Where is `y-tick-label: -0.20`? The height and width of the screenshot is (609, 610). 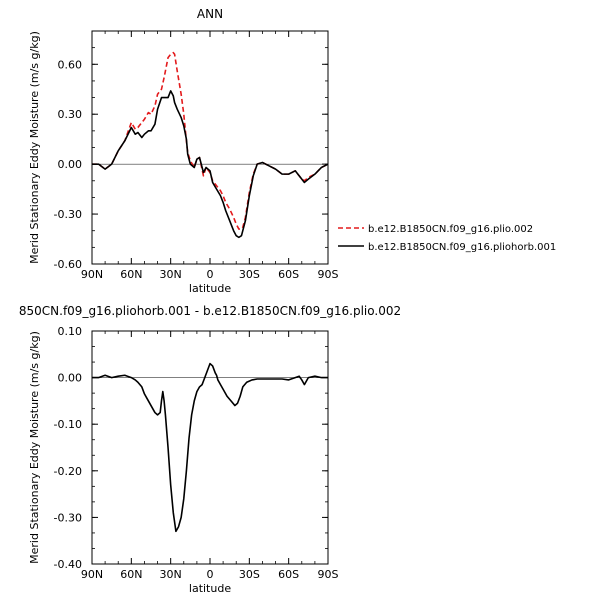
y-tick-label: -0.20 is located at coordinates (68, 471).